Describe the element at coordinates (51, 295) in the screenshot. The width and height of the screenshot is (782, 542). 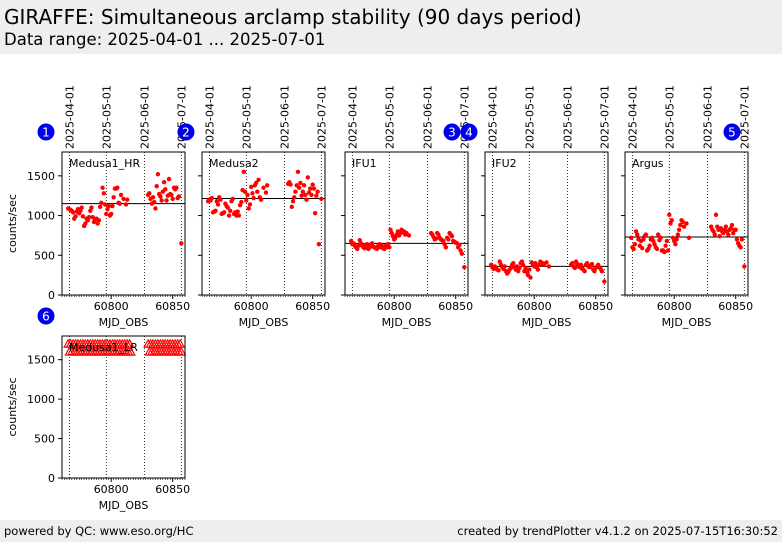
I see `y-tick-label: 0` at that location.